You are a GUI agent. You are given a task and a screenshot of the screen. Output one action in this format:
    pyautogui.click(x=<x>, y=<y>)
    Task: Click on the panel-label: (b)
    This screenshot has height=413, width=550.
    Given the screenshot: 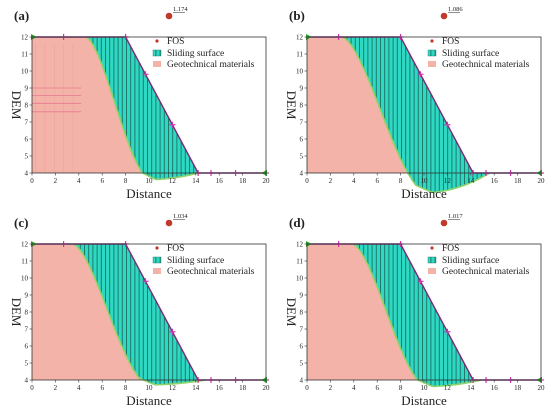 What is the action you would take?
    pyautogui.click(x=297, y=15)
    